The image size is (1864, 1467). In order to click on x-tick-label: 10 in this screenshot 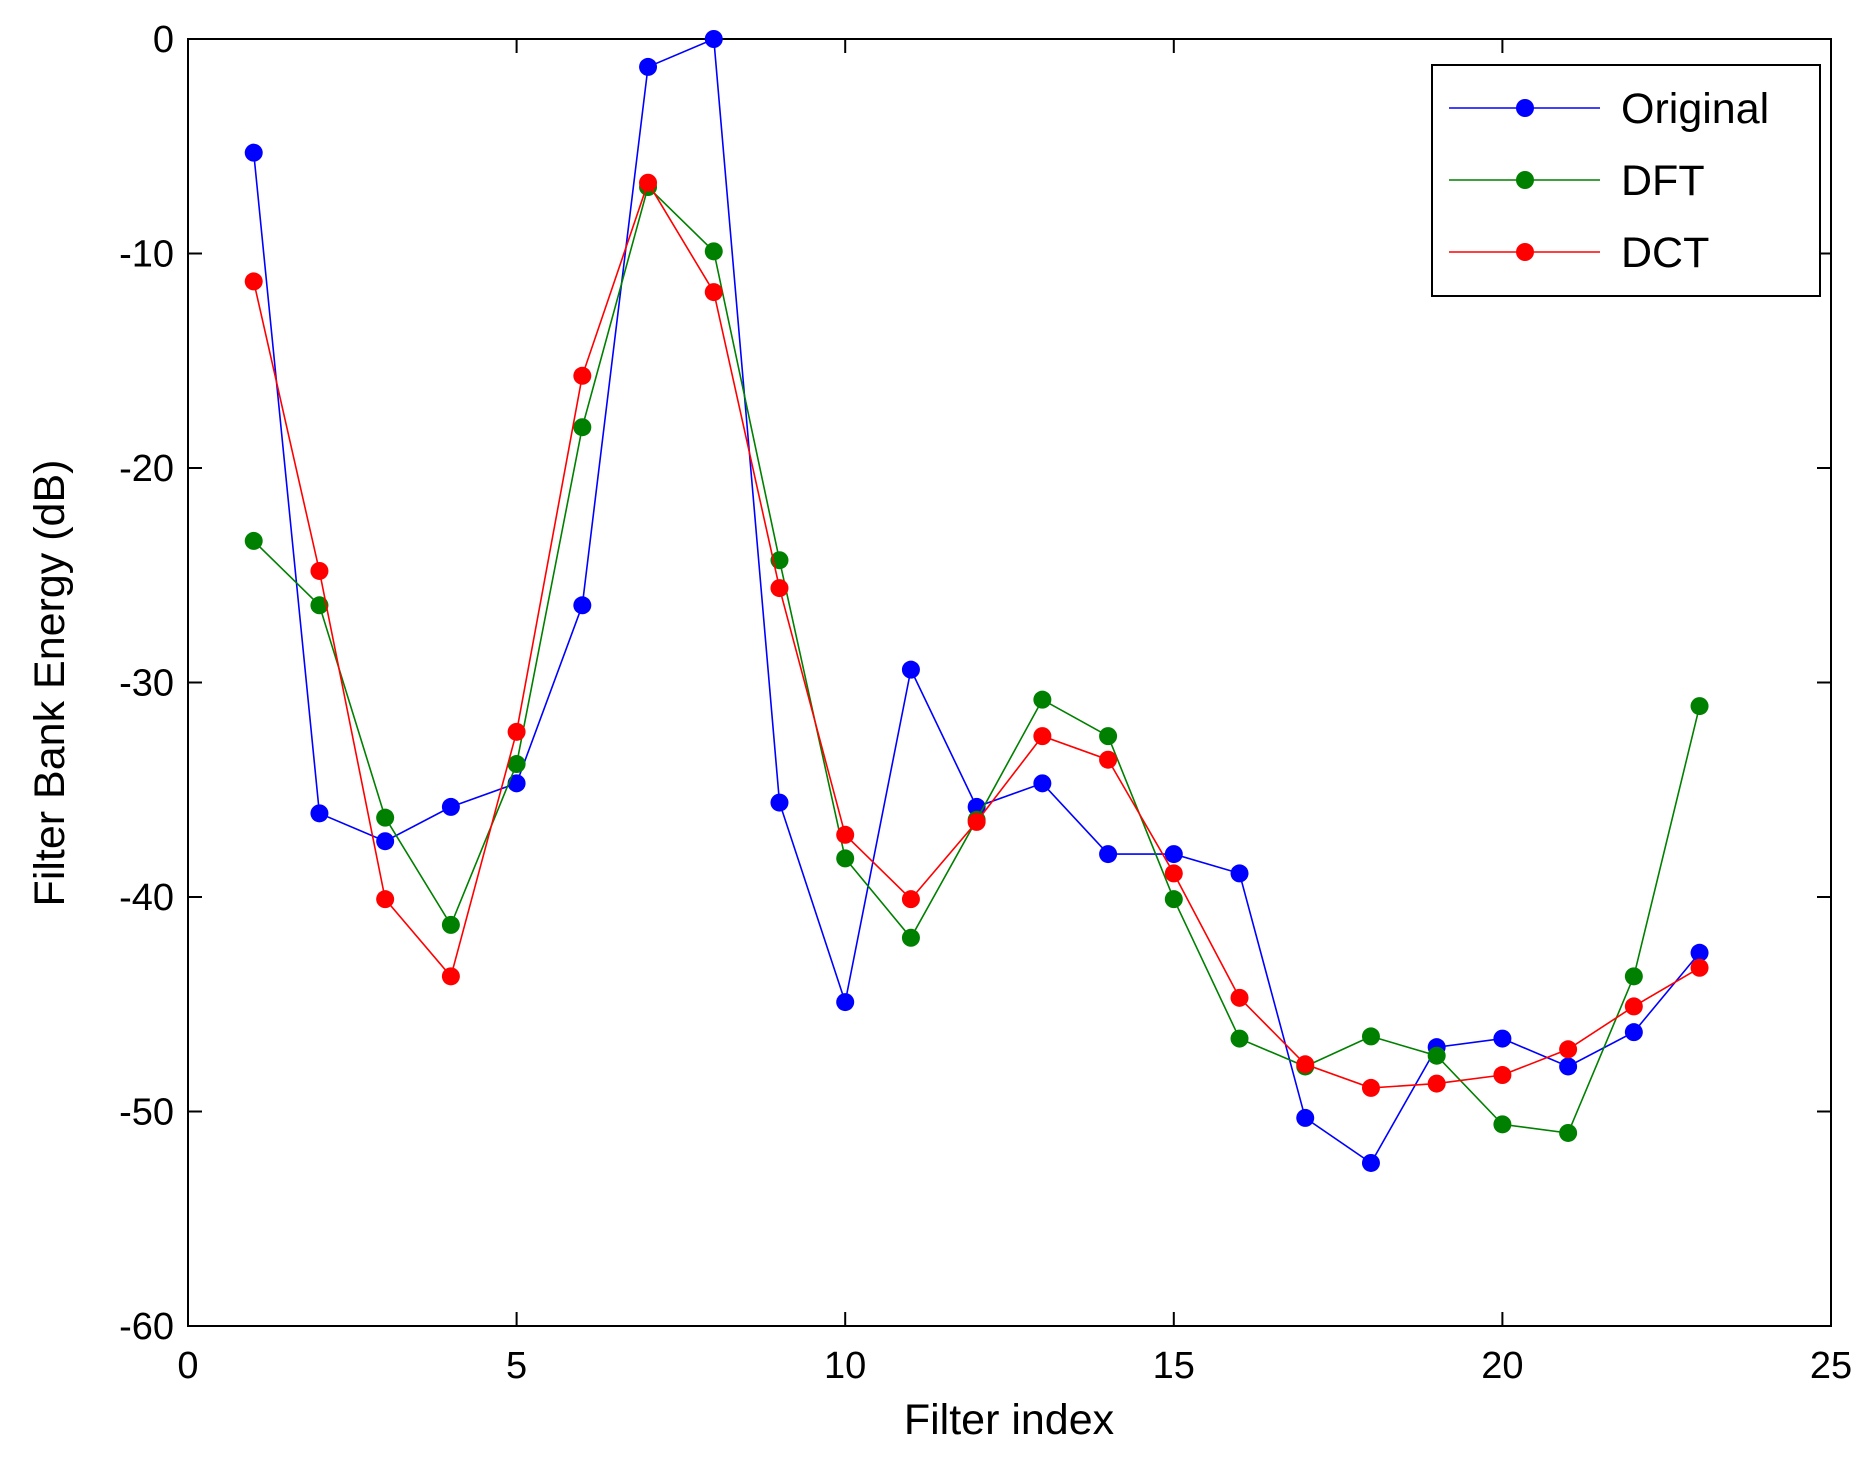, I will do `click(845, 1366)`.